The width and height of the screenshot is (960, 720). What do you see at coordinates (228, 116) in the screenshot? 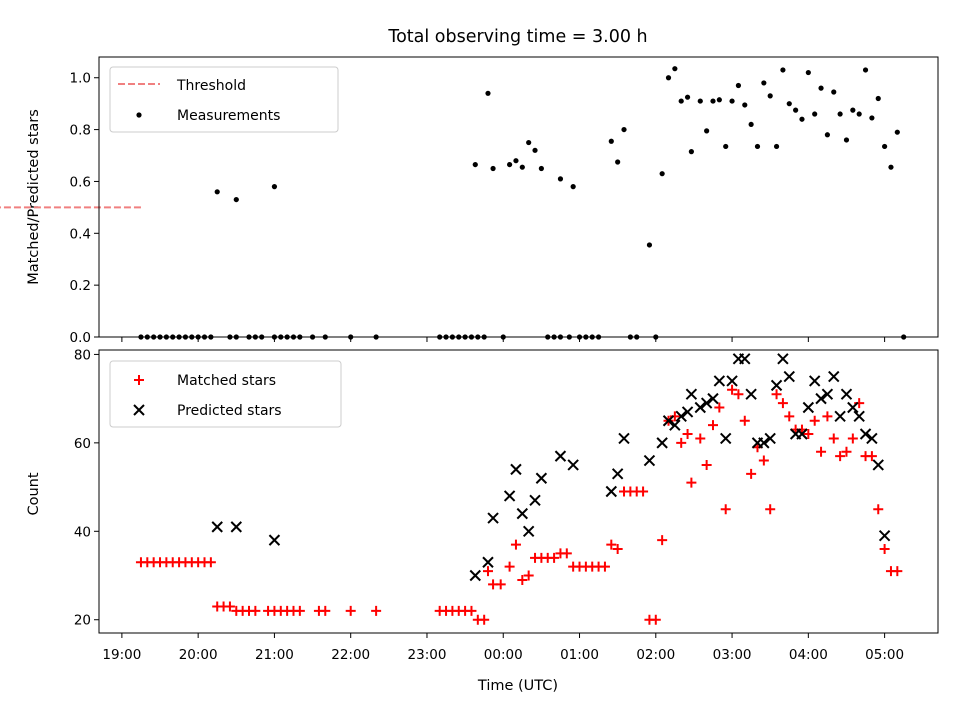
I see `legend-measurement-label: Measurements` at bounding box center [228, 116].